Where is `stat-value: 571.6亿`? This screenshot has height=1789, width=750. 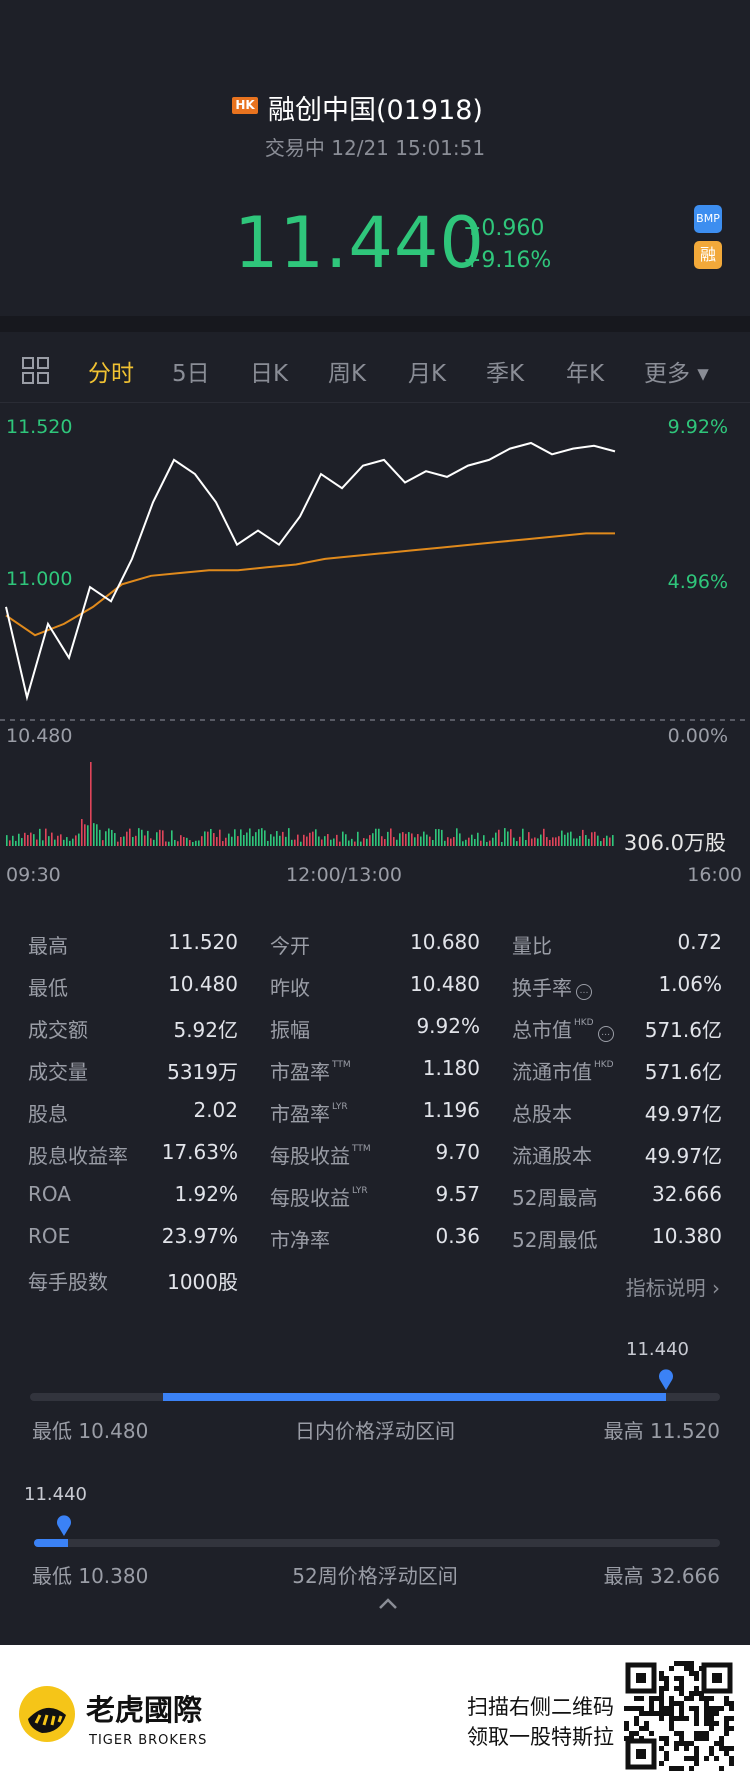 stat-value: 571.6亿 is located at coordinates (683, 1072).